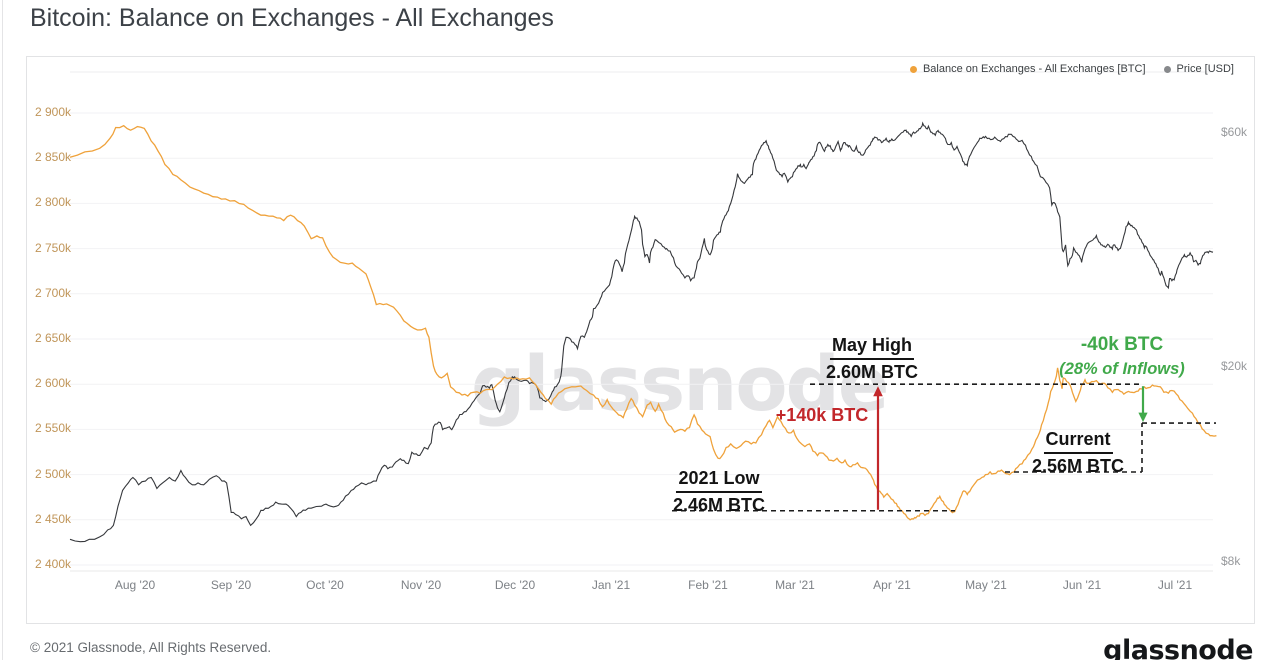  I want to click on annotation-current-title: Current, so click(1078, 441).